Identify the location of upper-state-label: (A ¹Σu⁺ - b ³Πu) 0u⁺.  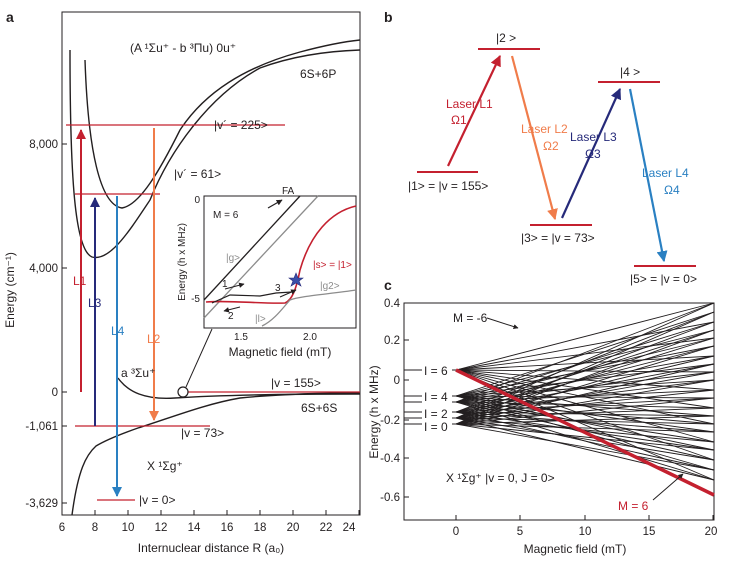
(183, 48).